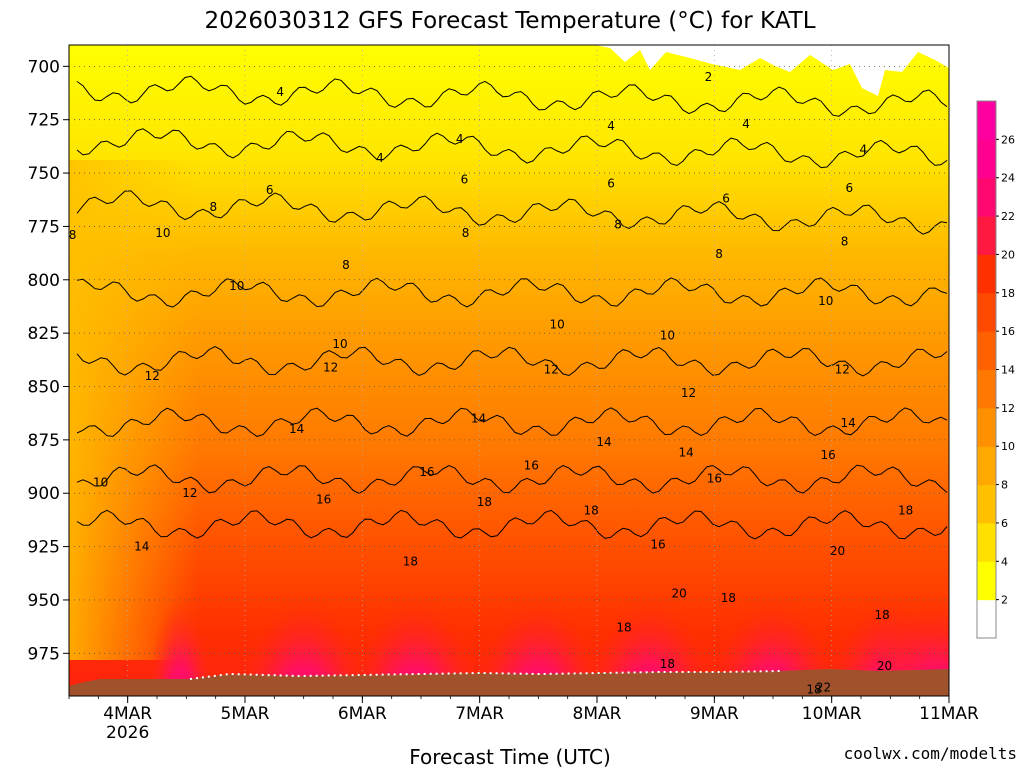  Describe the element at coordinates (930, 753) in the screenshot. I see `credit-link: coolwx.com/modelts` at that location.